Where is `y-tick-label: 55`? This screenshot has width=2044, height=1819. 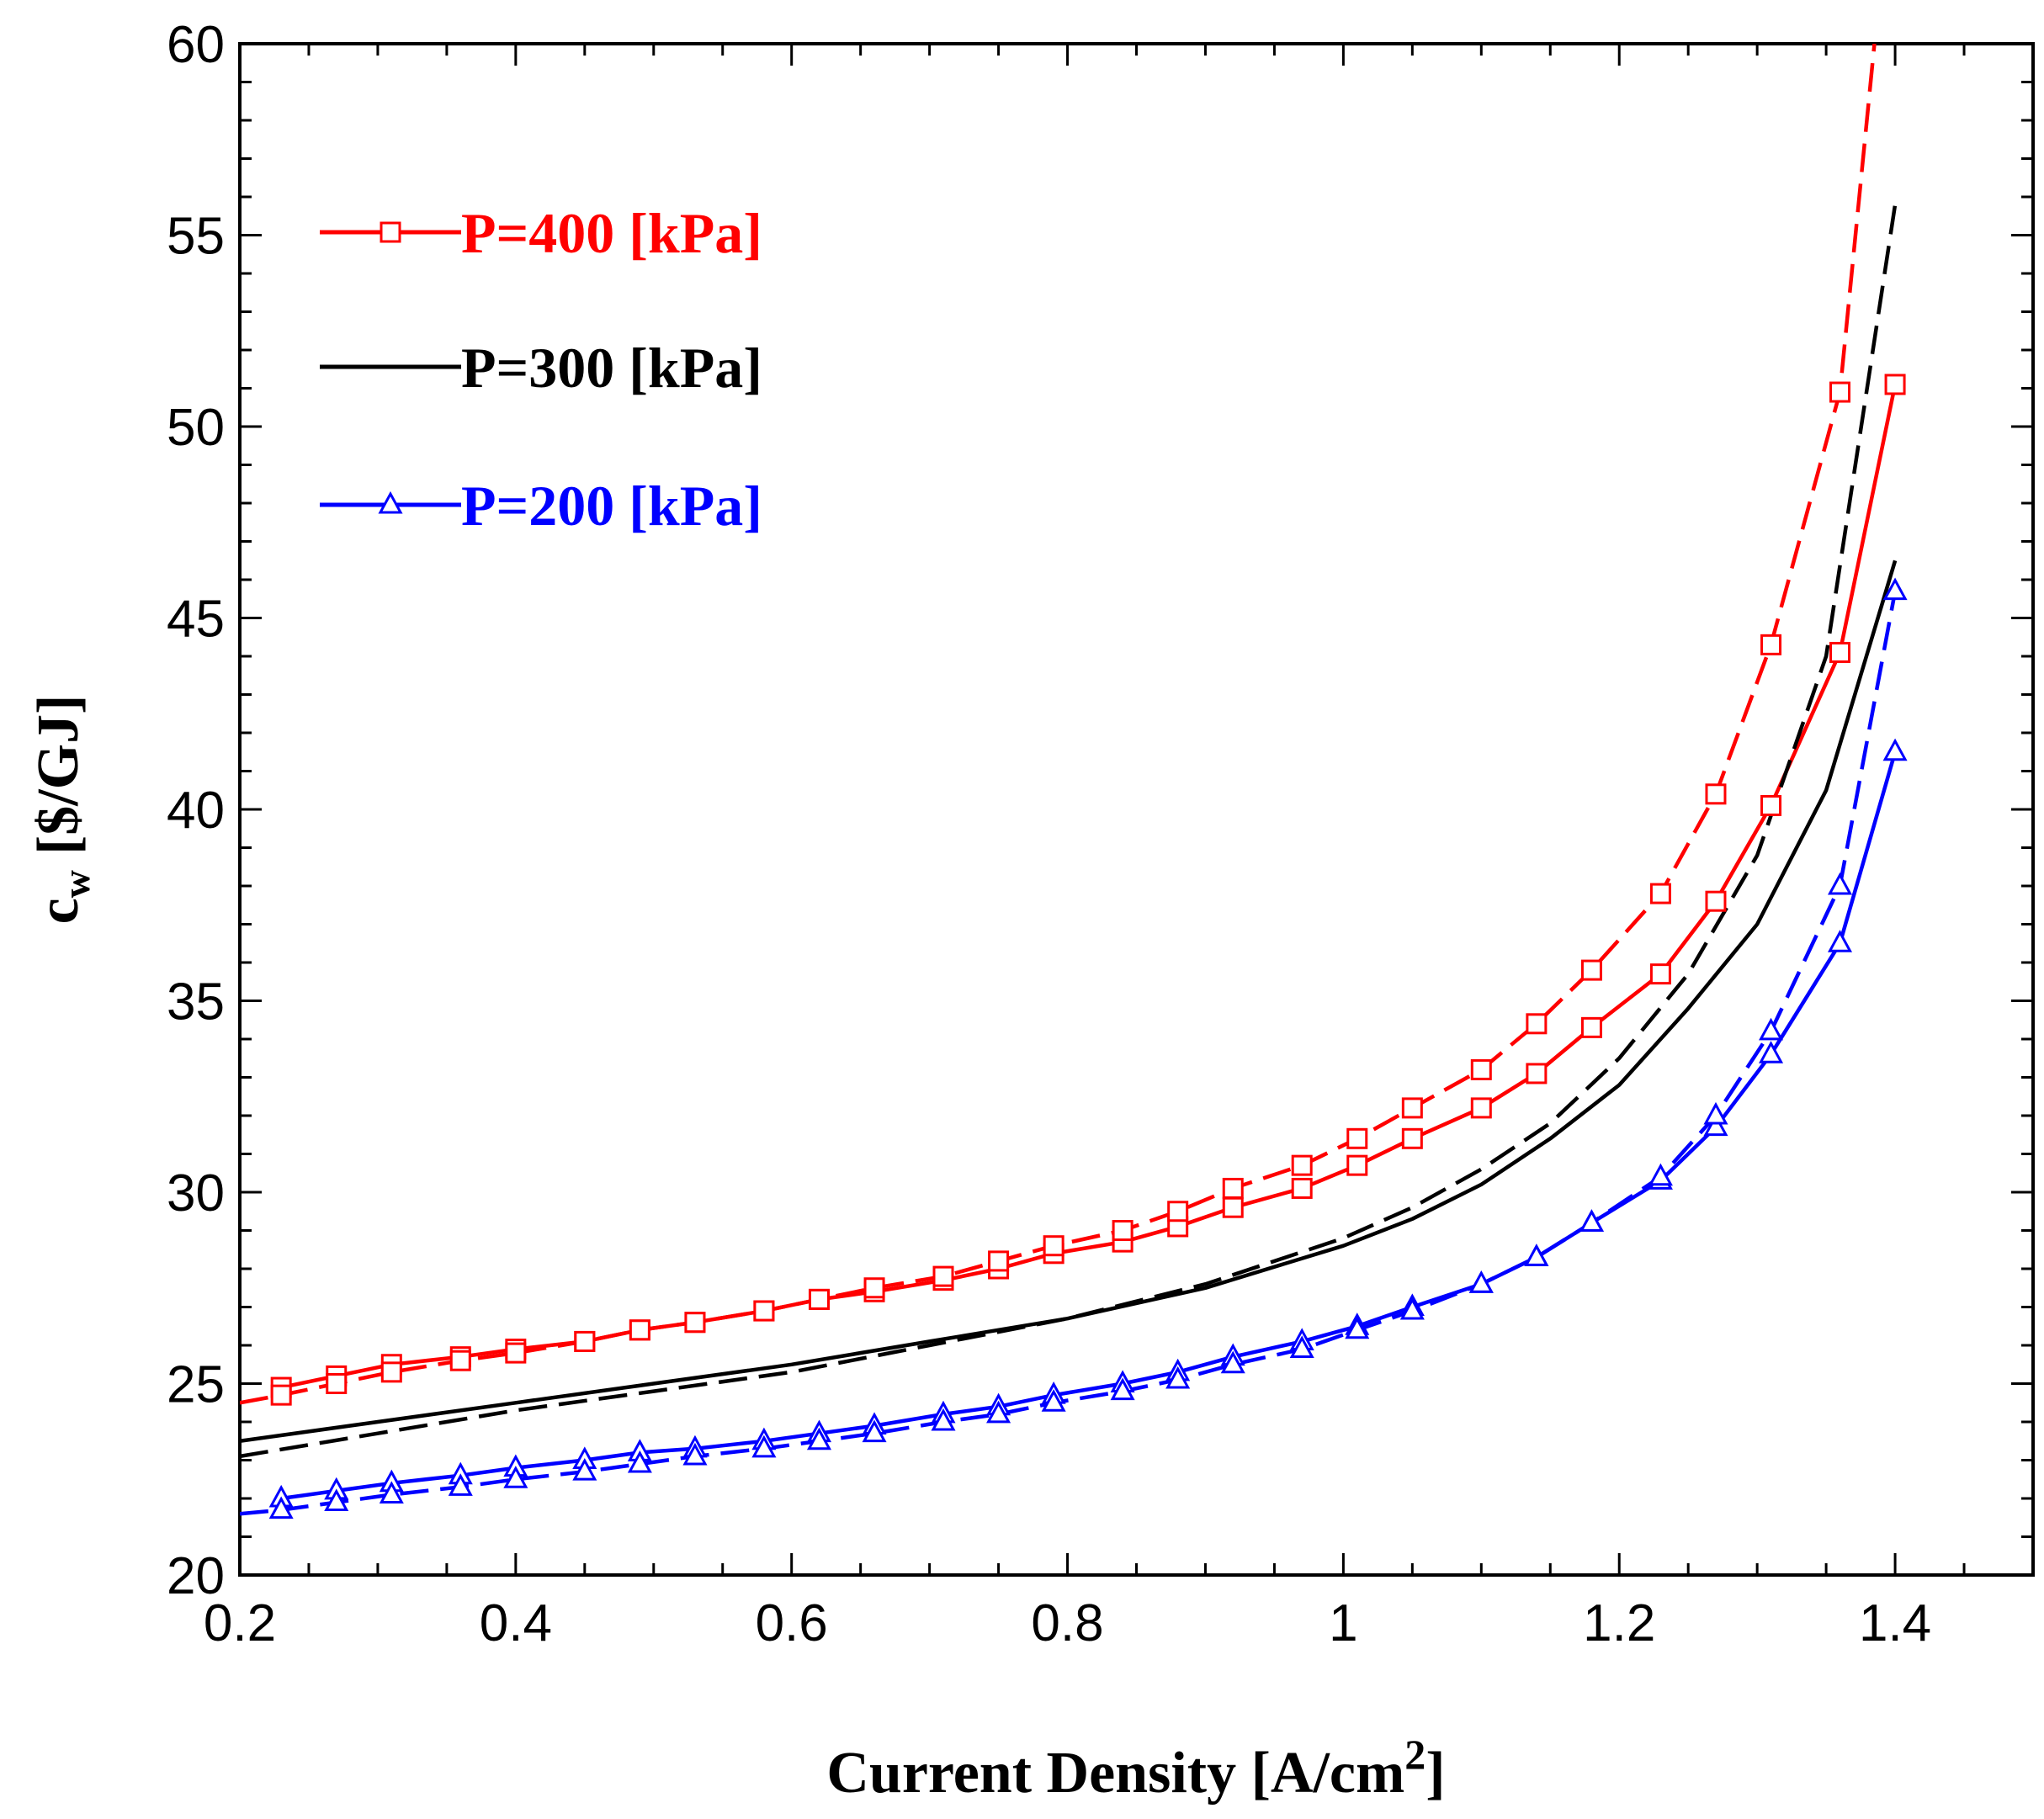
y-tick-label: 55 is located at coordinates (196, 237).